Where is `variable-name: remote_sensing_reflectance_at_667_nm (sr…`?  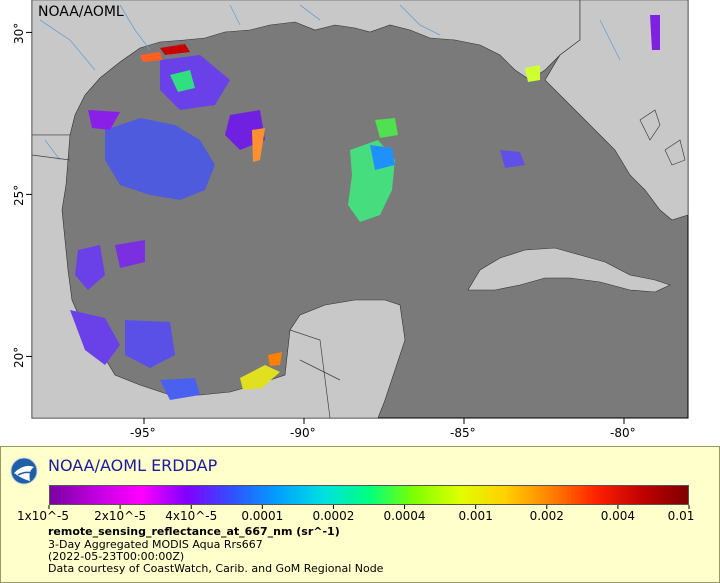 variable-name: remote_sensing_reflectance_at_667_nm (sr… is located at coordinates (194, 531).